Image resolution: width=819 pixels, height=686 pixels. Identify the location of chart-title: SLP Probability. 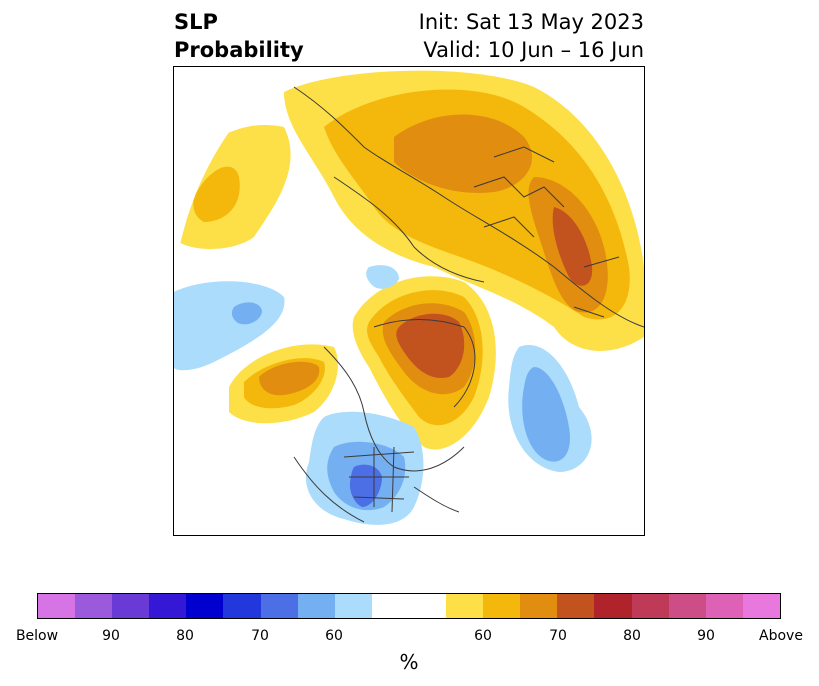
(239, 36).